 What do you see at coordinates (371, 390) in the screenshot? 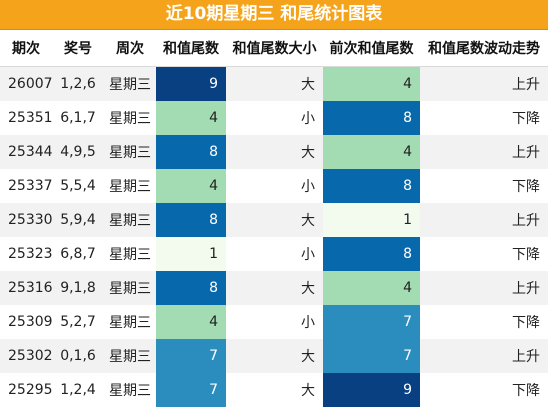
I see `prev-tail-cell: 9` at bounding box center [371, 390].